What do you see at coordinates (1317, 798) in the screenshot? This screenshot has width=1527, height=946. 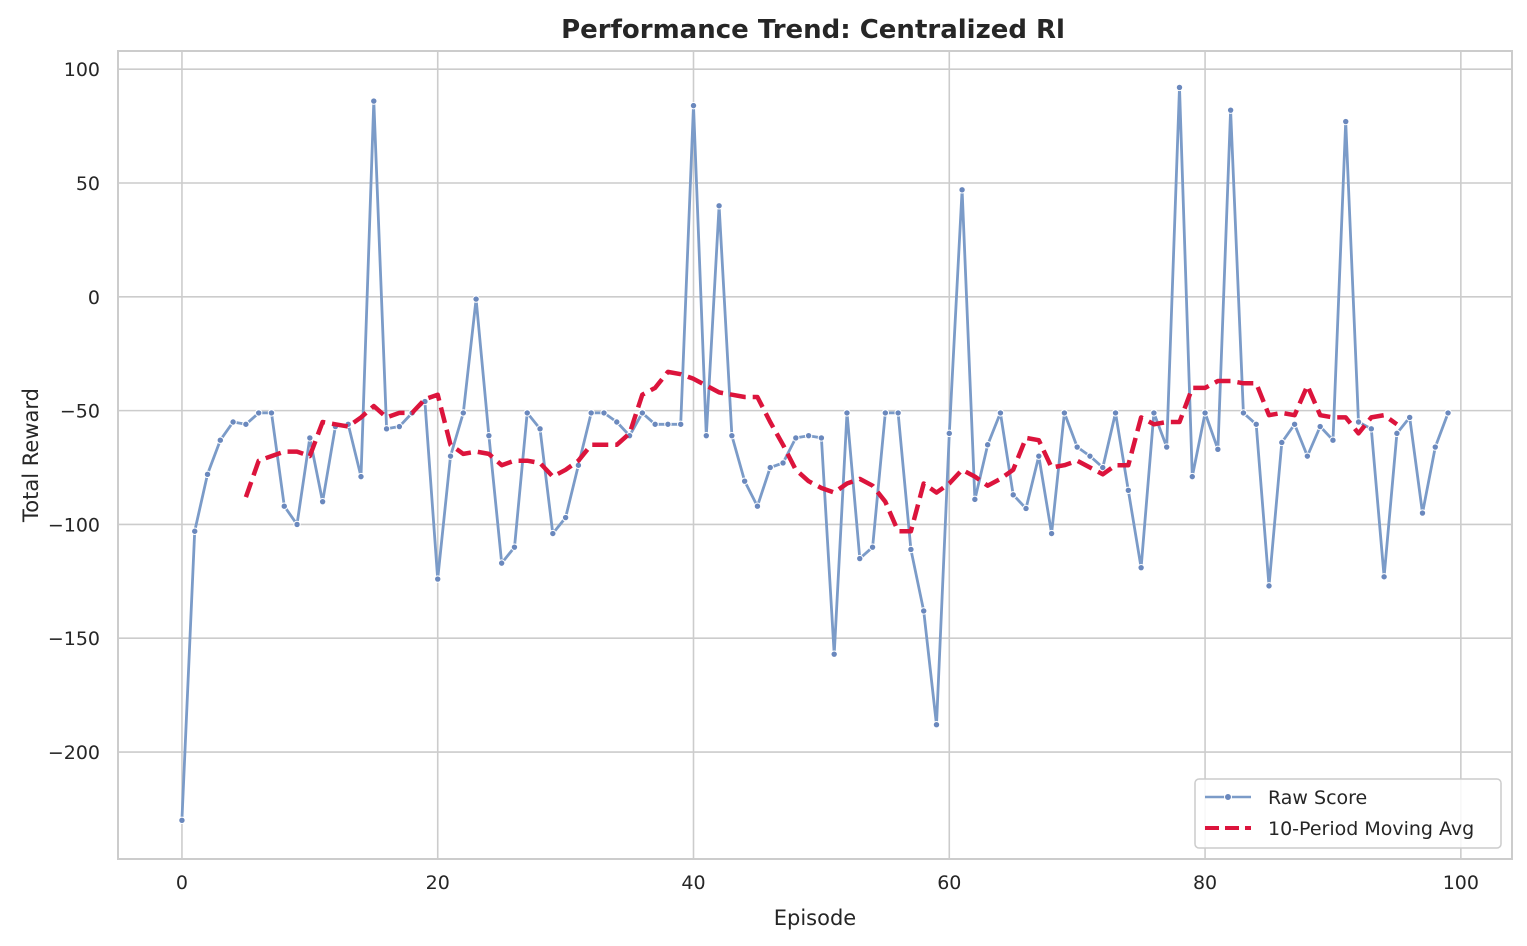 I see `legend-label-raw-score: Raw Score` at bounding box center [1317, 798].